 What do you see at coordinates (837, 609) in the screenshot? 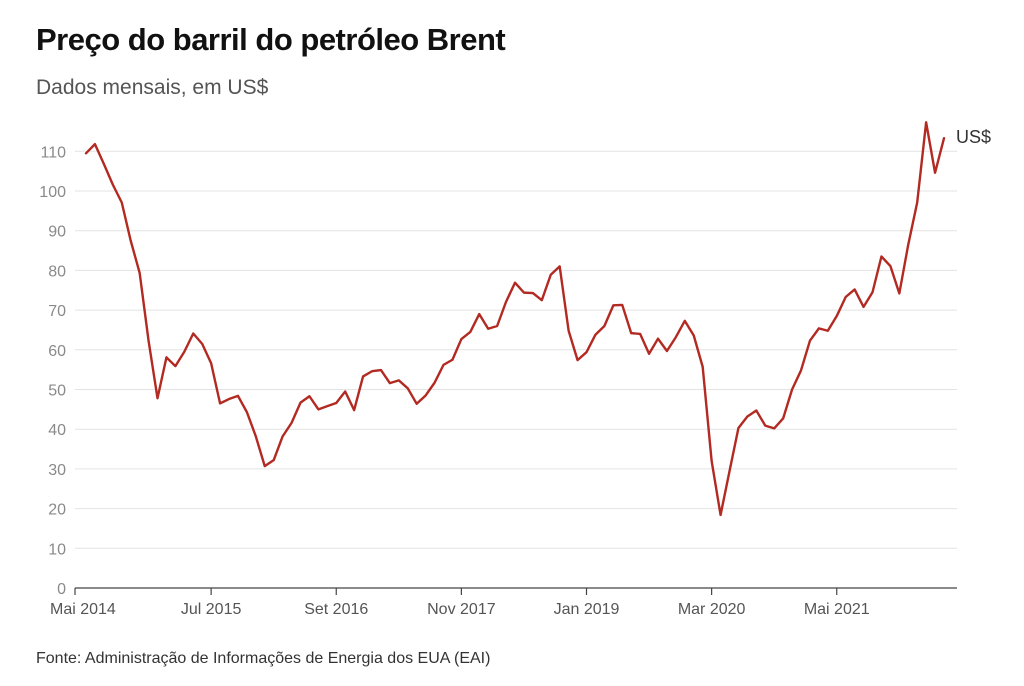
I see `x-tick-label-6: Mai 2021` at bounding box center [837, 609].